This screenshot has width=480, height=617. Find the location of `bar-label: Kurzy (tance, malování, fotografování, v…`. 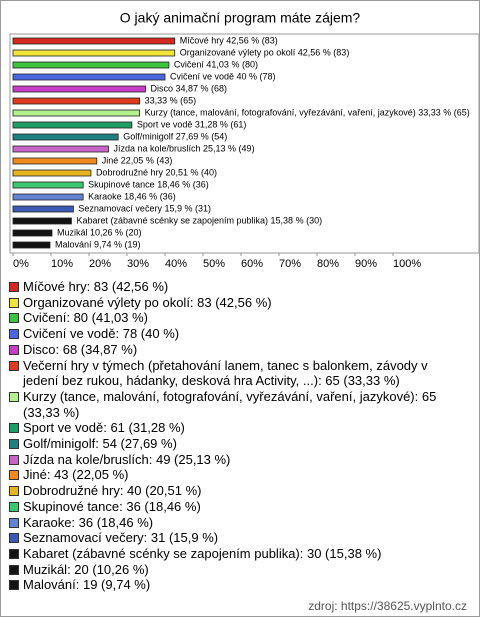

bar-label: Kurzy (tance, malování, fotografování, v… is located at coordinates (307, 112).